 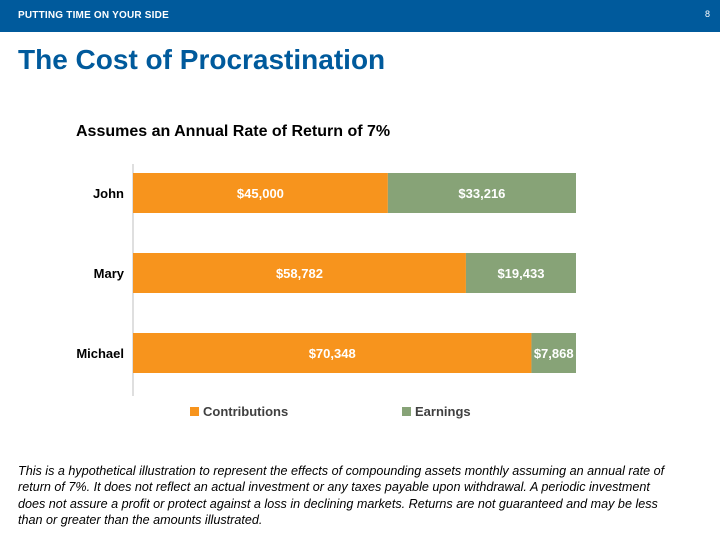 I want to click on earnings-legend-swatch, so click(x=406, y=411).